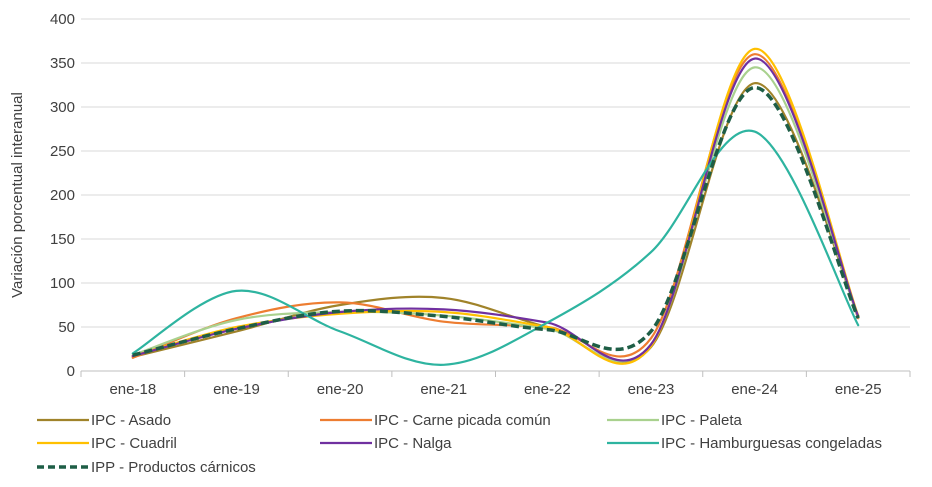  I want to click on x-tick-label: ene-22, so click(547, 389).